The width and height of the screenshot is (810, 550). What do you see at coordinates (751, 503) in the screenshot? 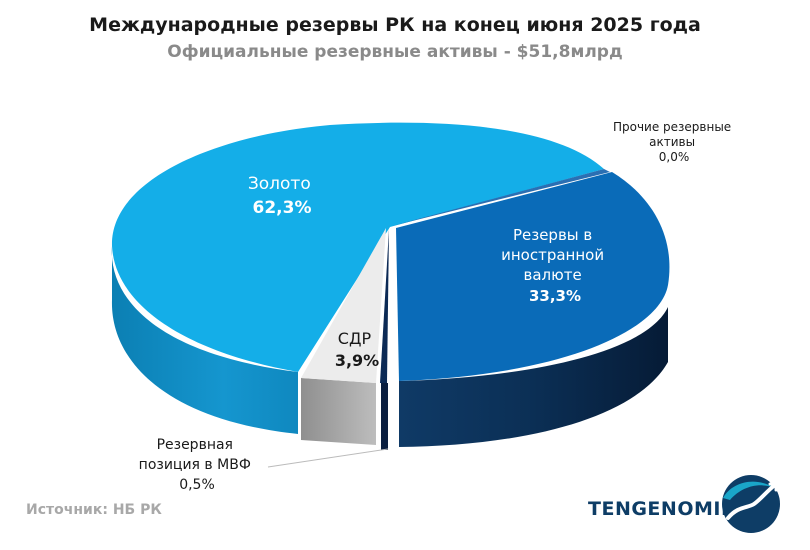
I see `tengenomika-logo` at bounding box center [751, 503].